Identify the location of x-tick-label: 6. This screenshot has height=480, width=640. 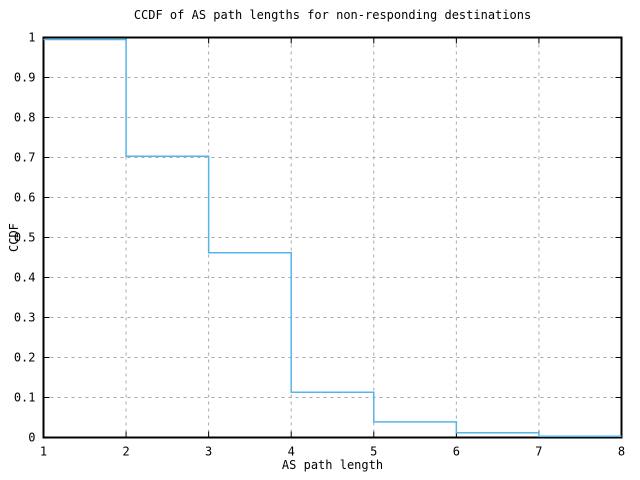
(456, 452).